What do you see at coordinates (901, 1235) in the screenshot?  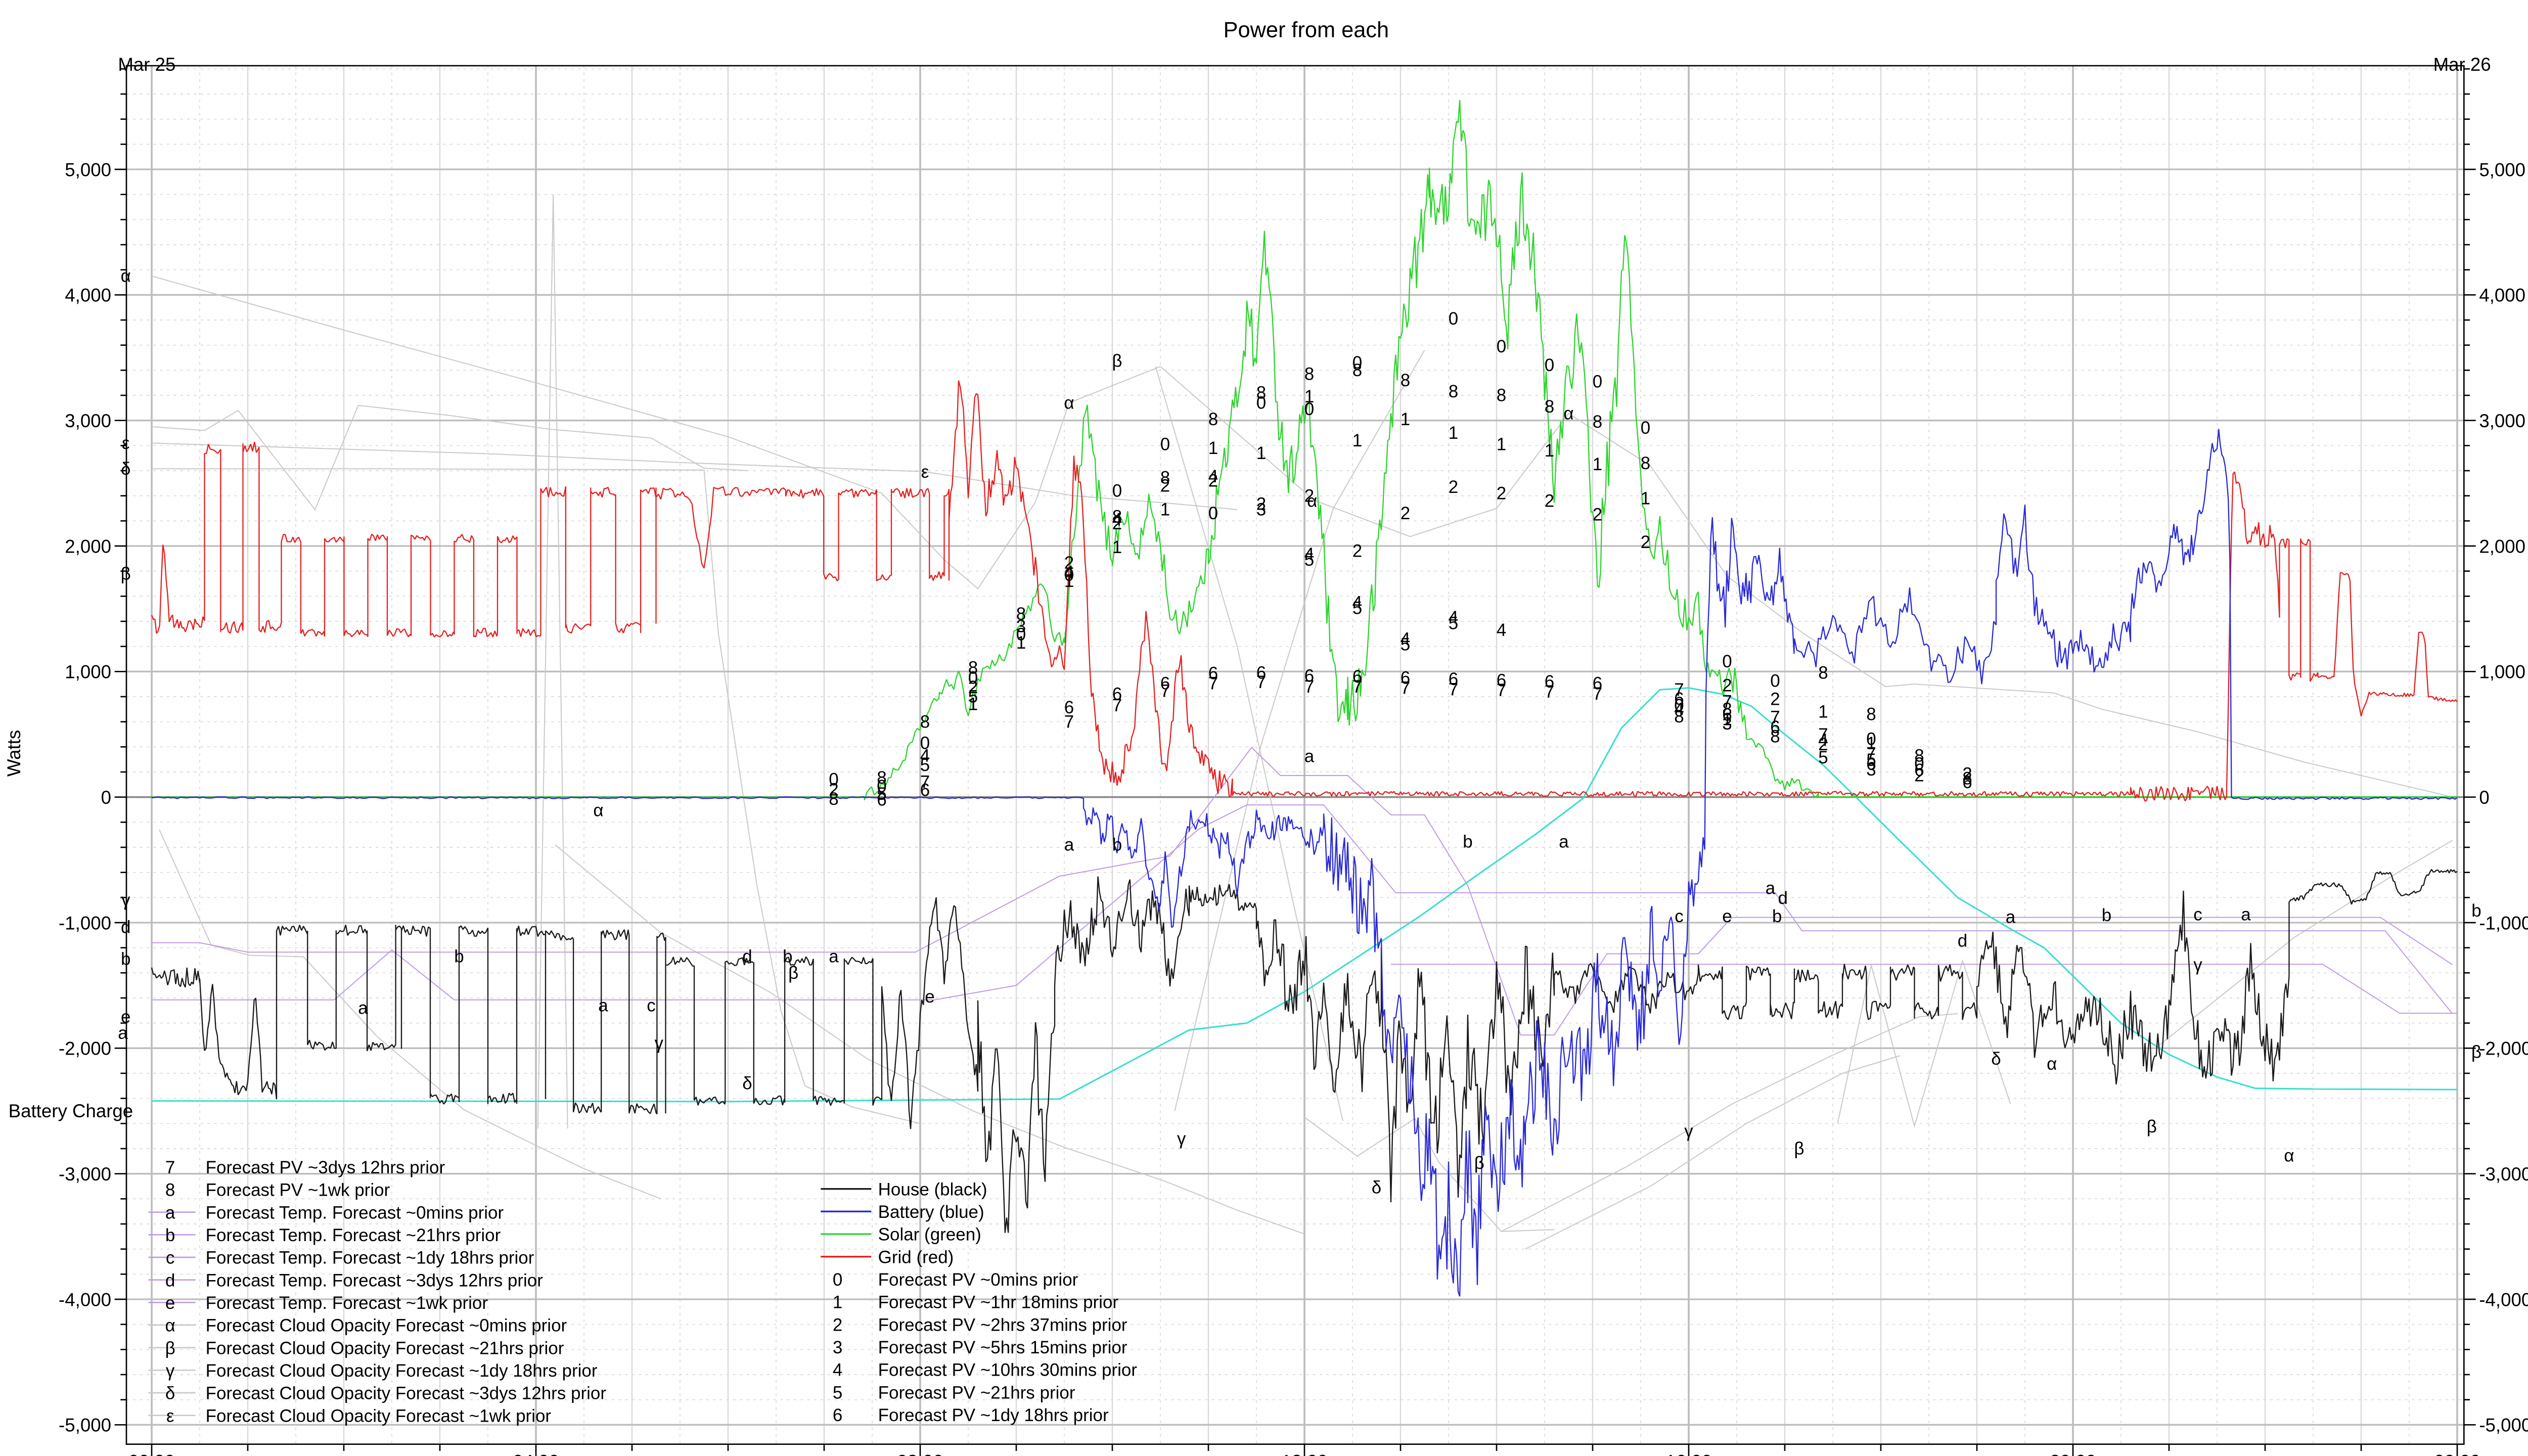 I see `legend-item-series: Solar (green)` at bounding box center [901, 1235].